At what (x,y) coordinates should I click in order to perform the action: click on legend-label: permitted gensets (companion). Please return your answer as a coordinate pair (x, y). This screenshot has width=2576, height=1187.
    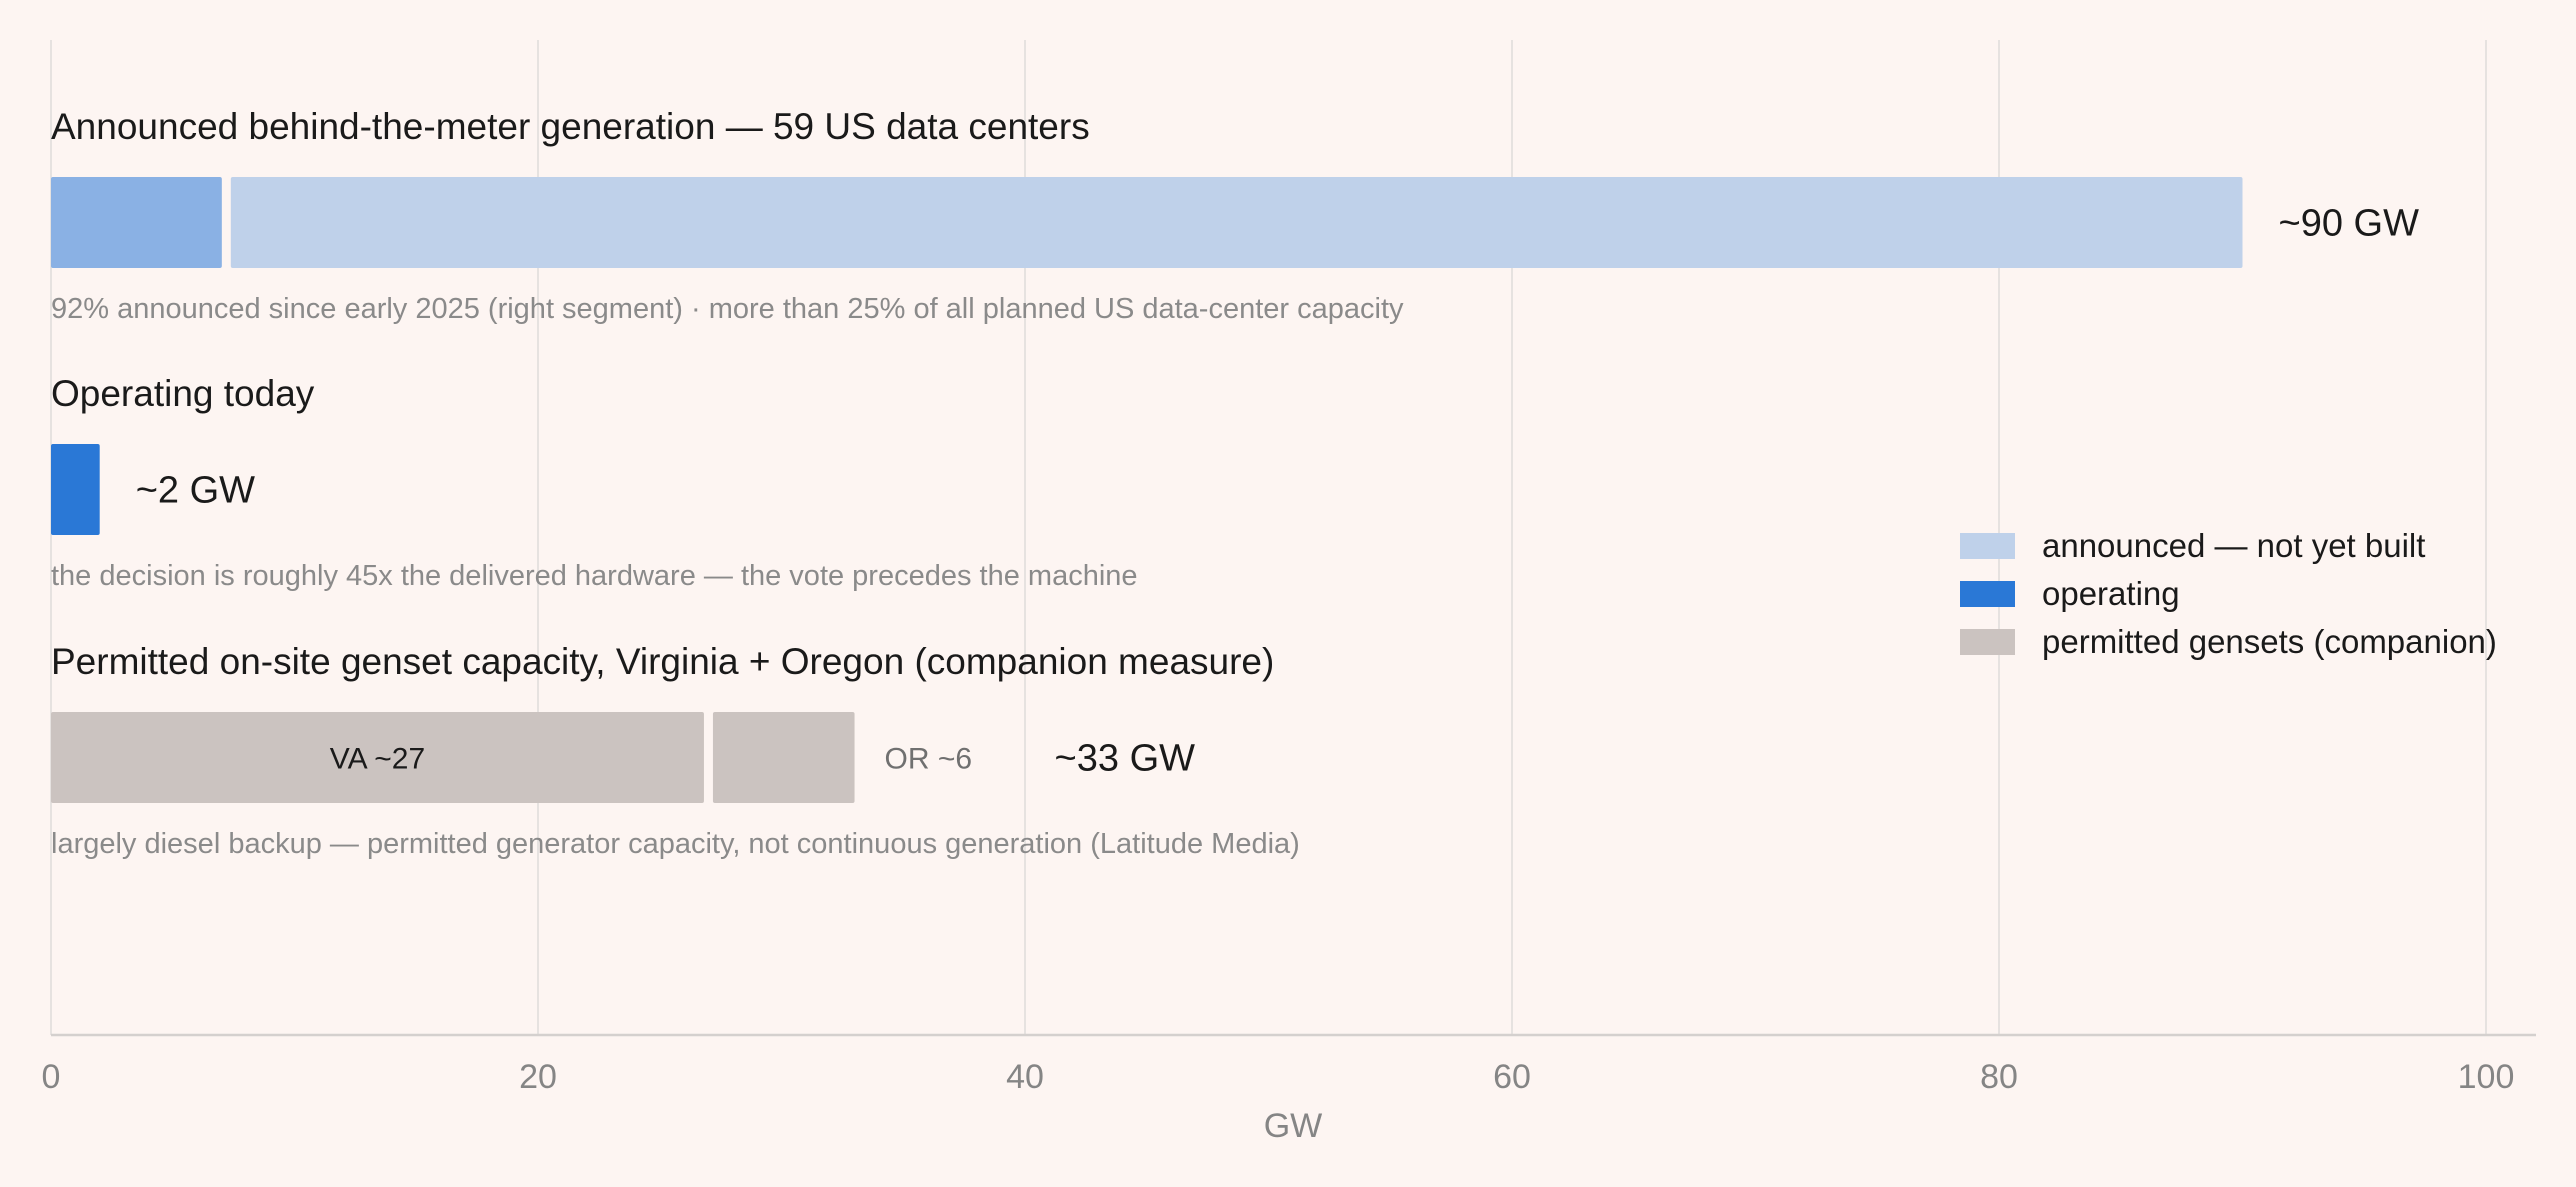
    Looking at the image, I should click on (2269, 641).